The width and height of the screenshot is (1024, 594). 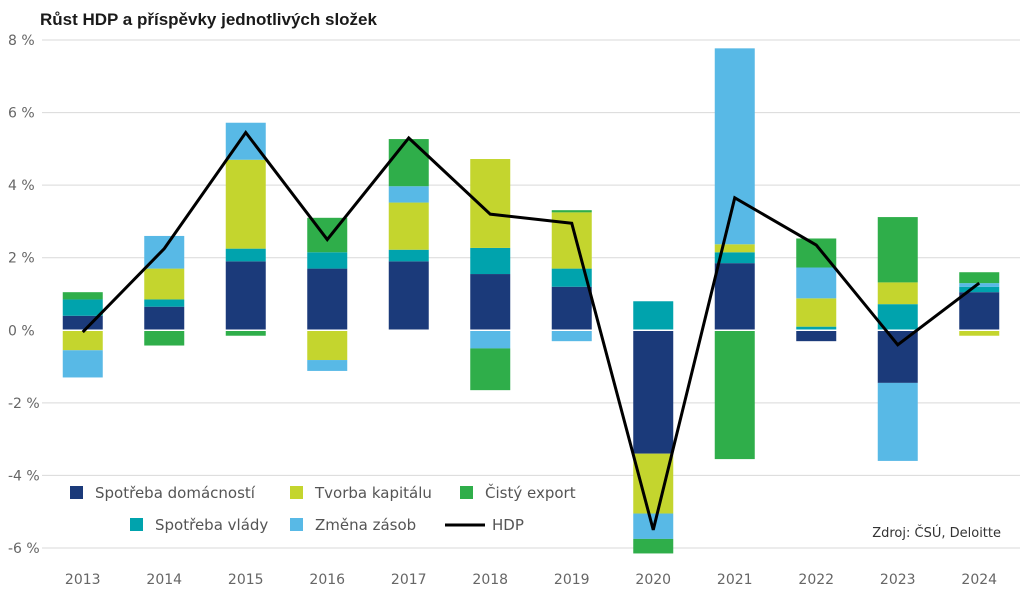 What do you see at coordinates (490, 261) in the screenshot?
I see `bar-spotreba-vlady-2018` at bounding box center [490, 261].